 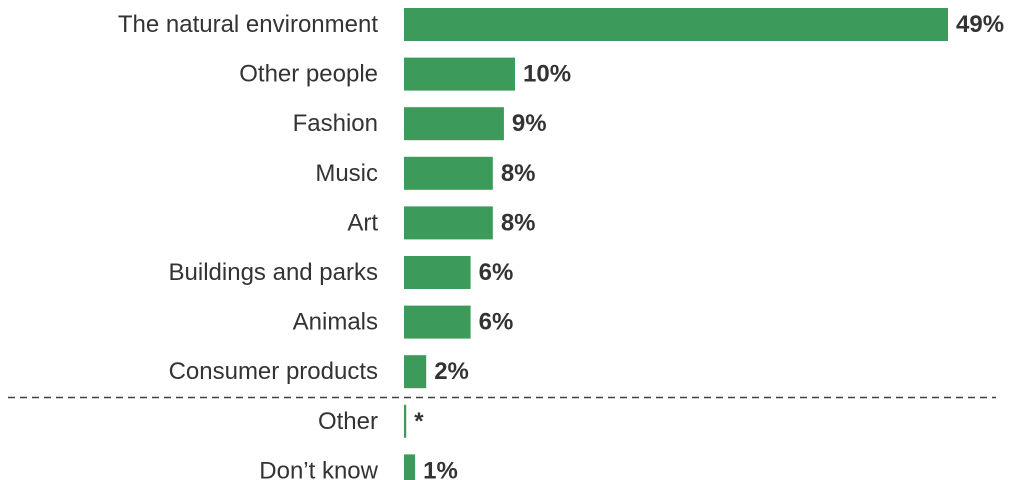 What do you see at coordinates (346, 173) in the screenshot?
I see `category-label-music: Music` at bounding box center [346, 173].